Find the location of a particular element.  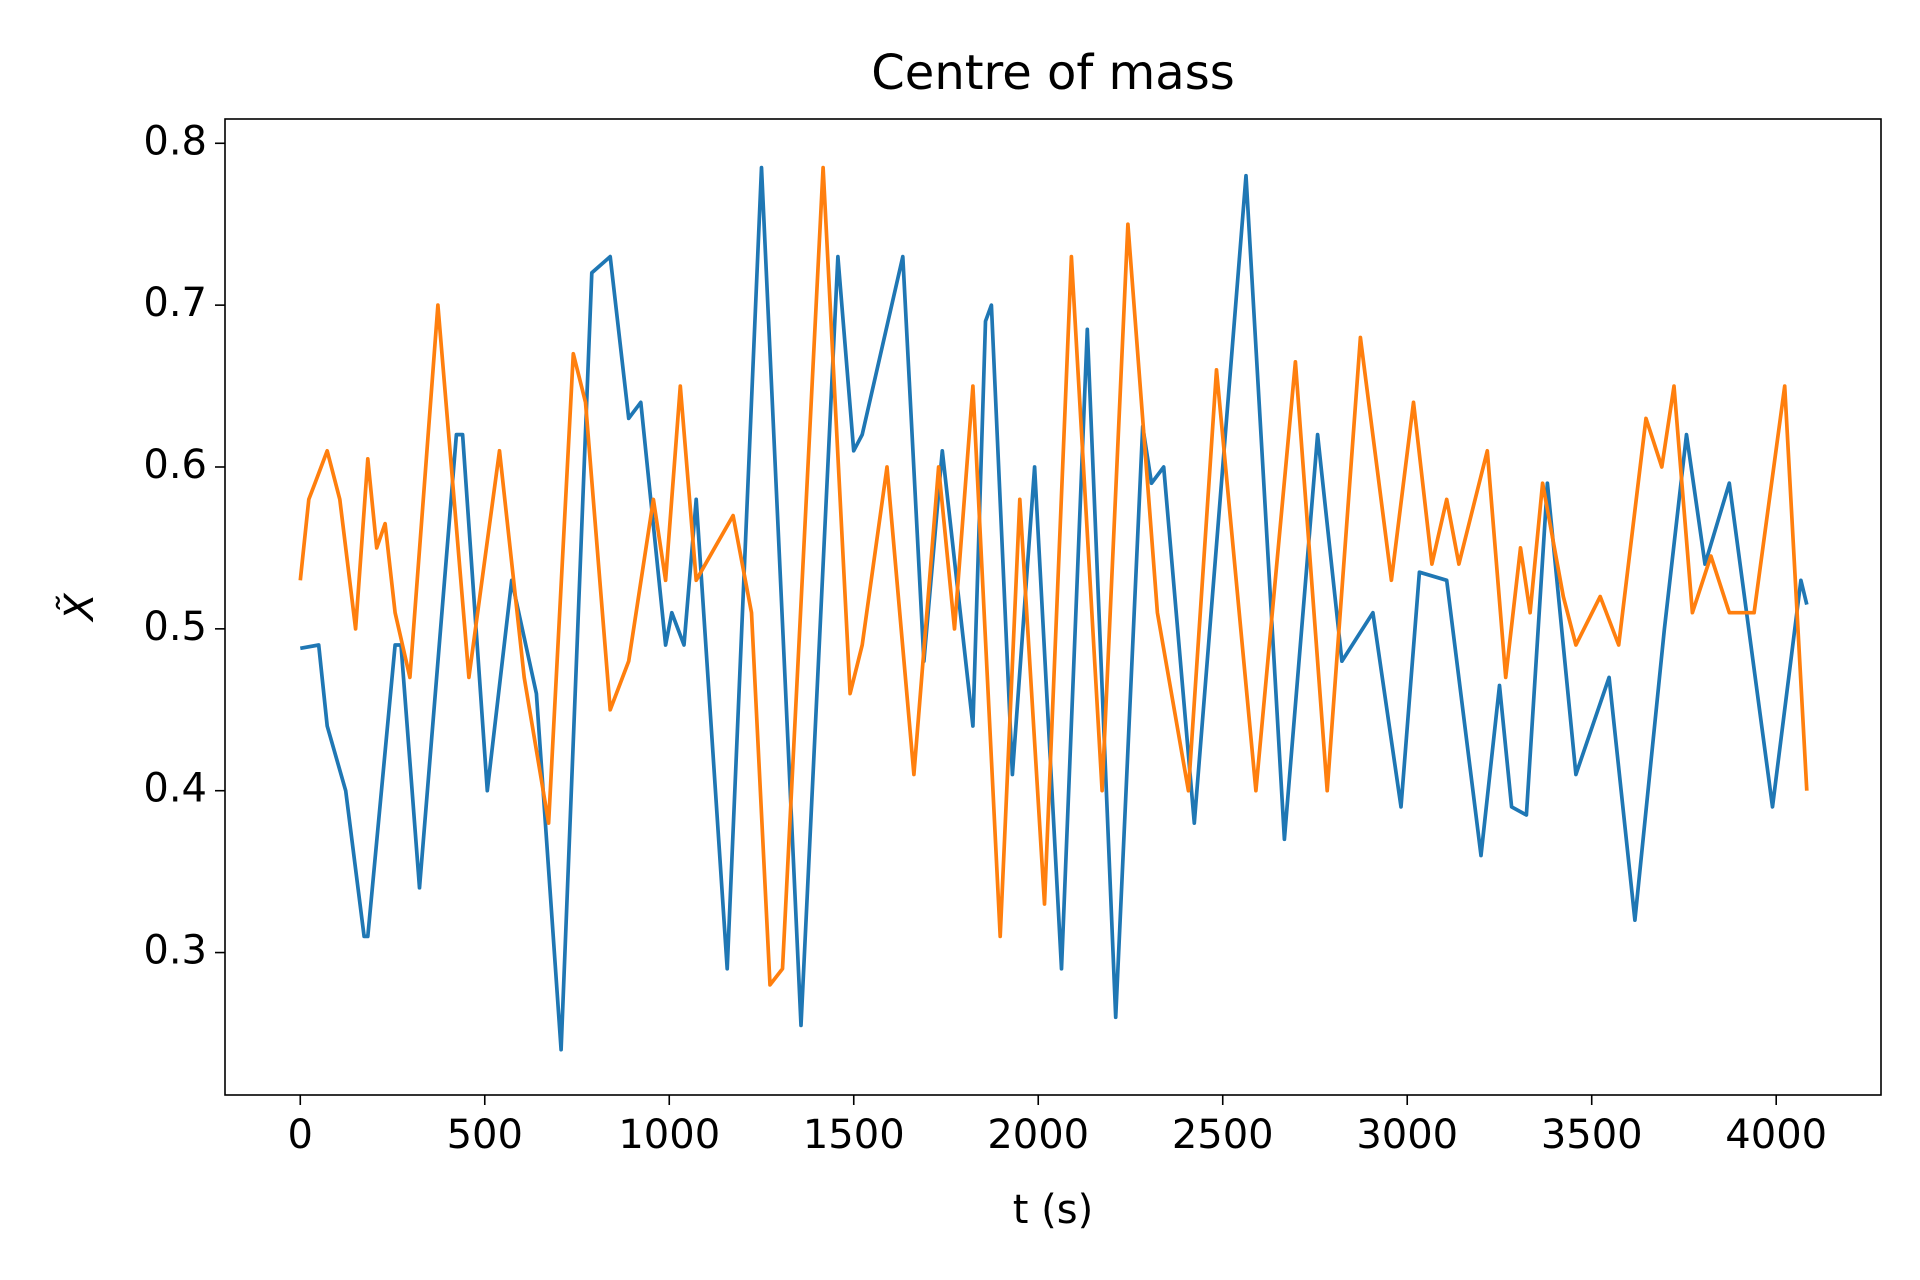

x-tick-label: 4000 is located at coordinates (1776, 1135).